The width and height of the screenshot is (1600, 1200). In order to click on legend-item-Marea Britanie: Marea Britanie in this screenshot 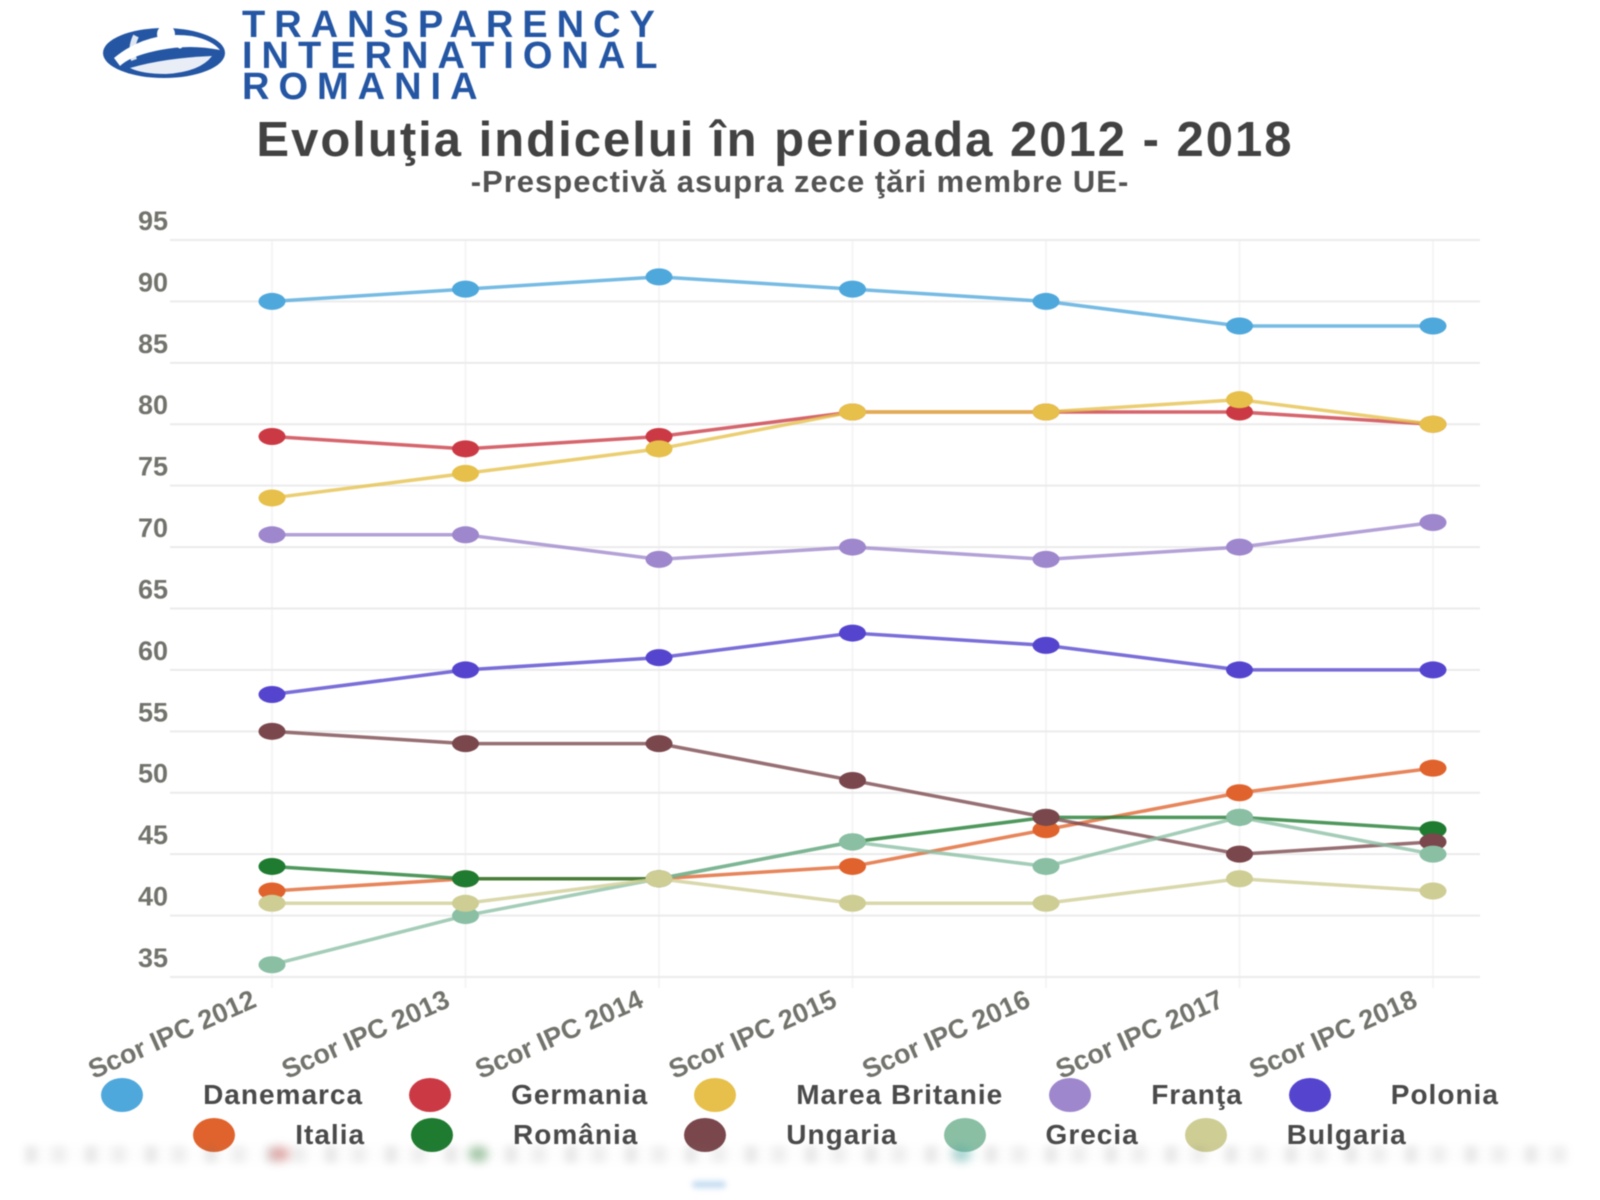, I will do `click(848, 1095)`.